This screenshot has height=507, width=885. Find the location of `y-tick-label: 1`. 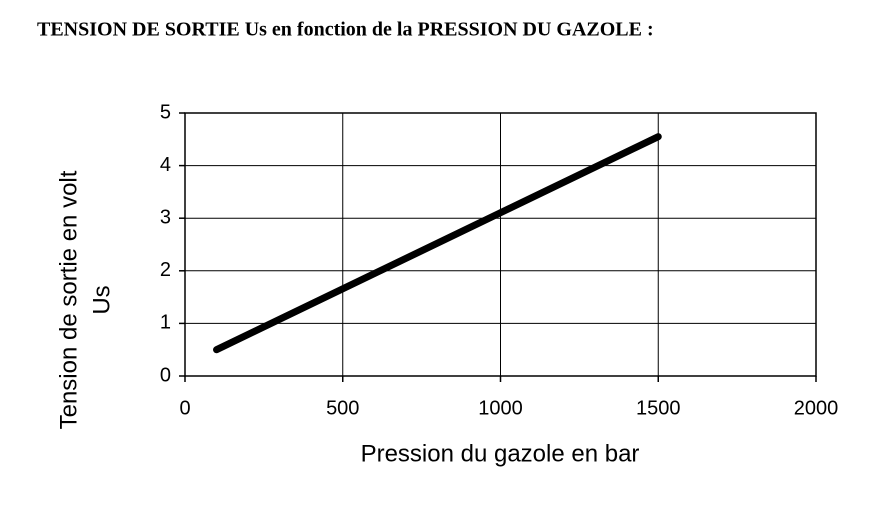

y-tick-label: 1 is located at coordinates (165, 323).